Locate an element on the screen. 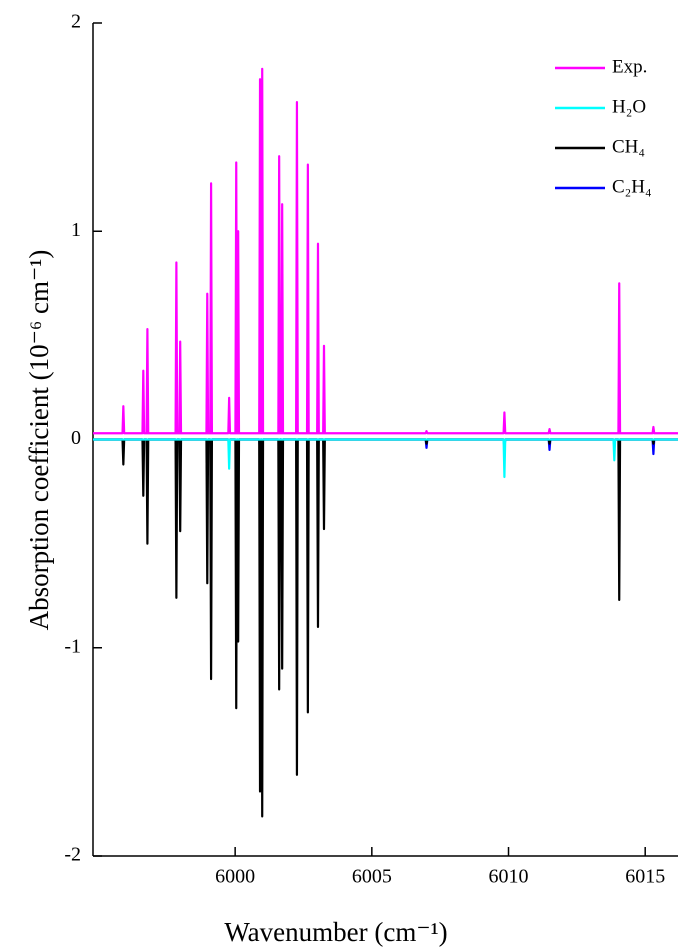  x-tick-label: 6005 is located at coordinates (372, 877).